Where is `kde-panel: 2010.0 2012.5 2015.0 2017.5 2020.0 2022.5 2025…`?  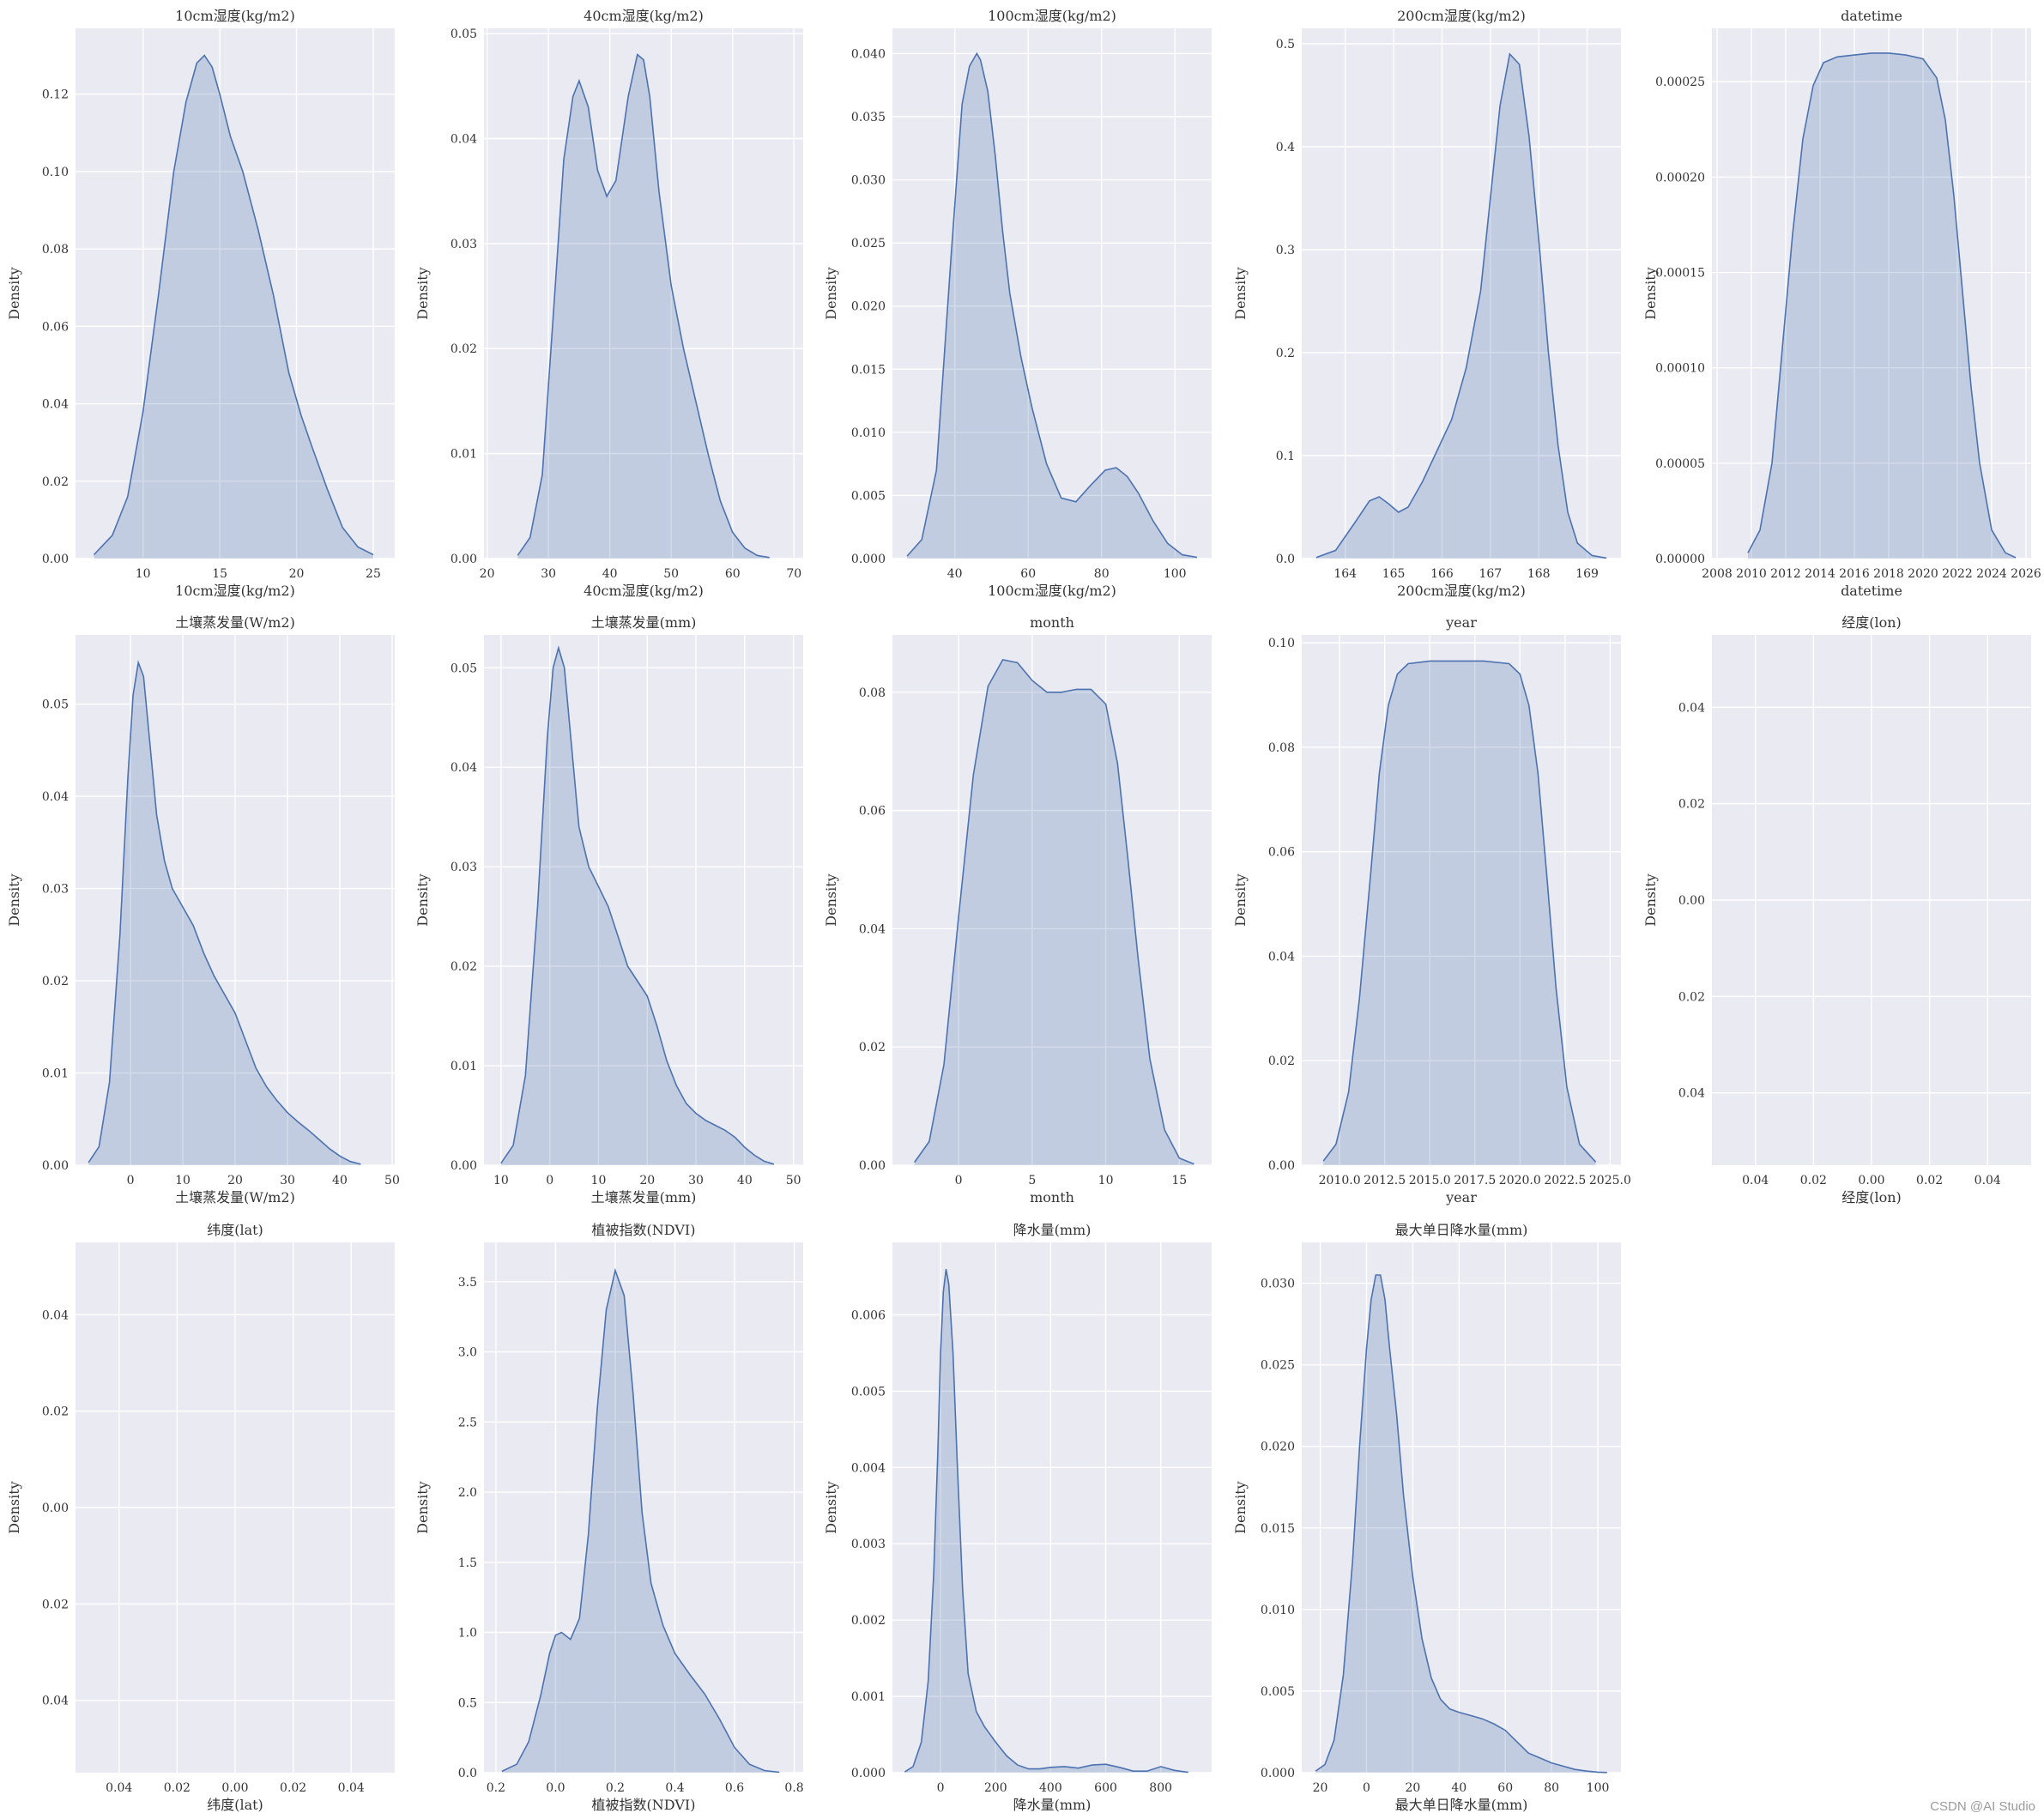
kde-panel: 2010.0 2012.5 2015.0 2017.5 2020.0 2022.5 2025… is located at coordinates (1431, 910).